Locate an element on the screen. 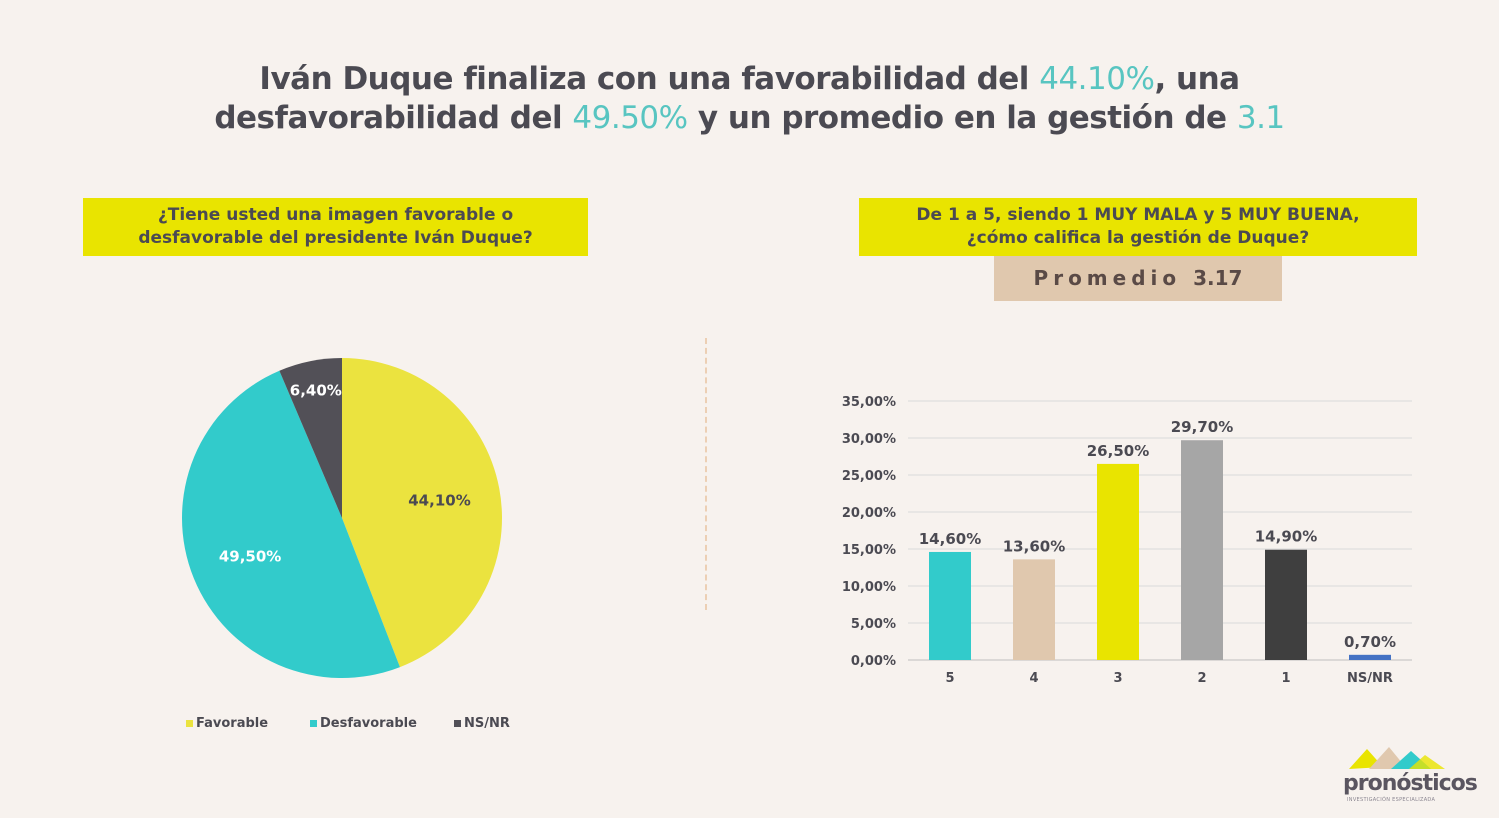  legend-swatch-nsnr is located at coordinates (457, 723).